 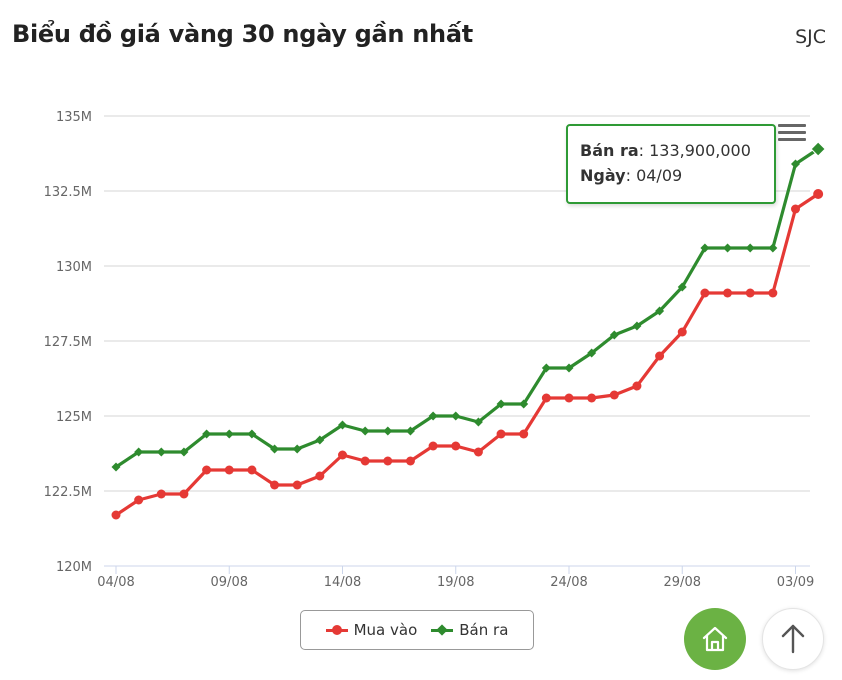 What do you see at coordinates (74, 417) in the screenshot?
I see `y-tick-label: 125M` at bounding box center [74, 417].